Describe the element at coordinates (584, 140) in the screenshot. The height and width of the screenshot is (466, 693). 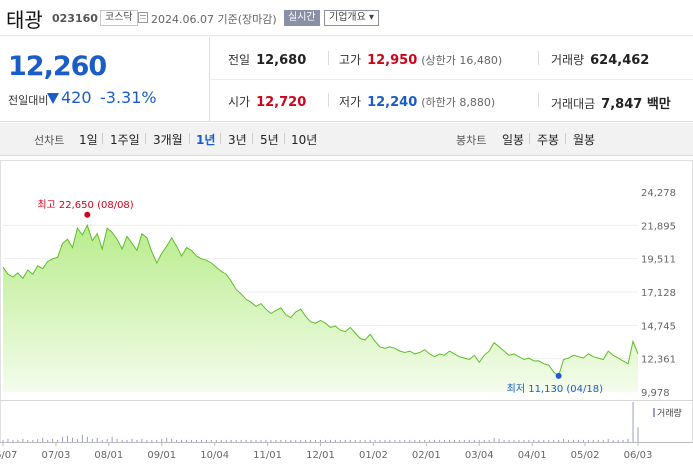
I see `candle-monthly: 월봉` at that location.